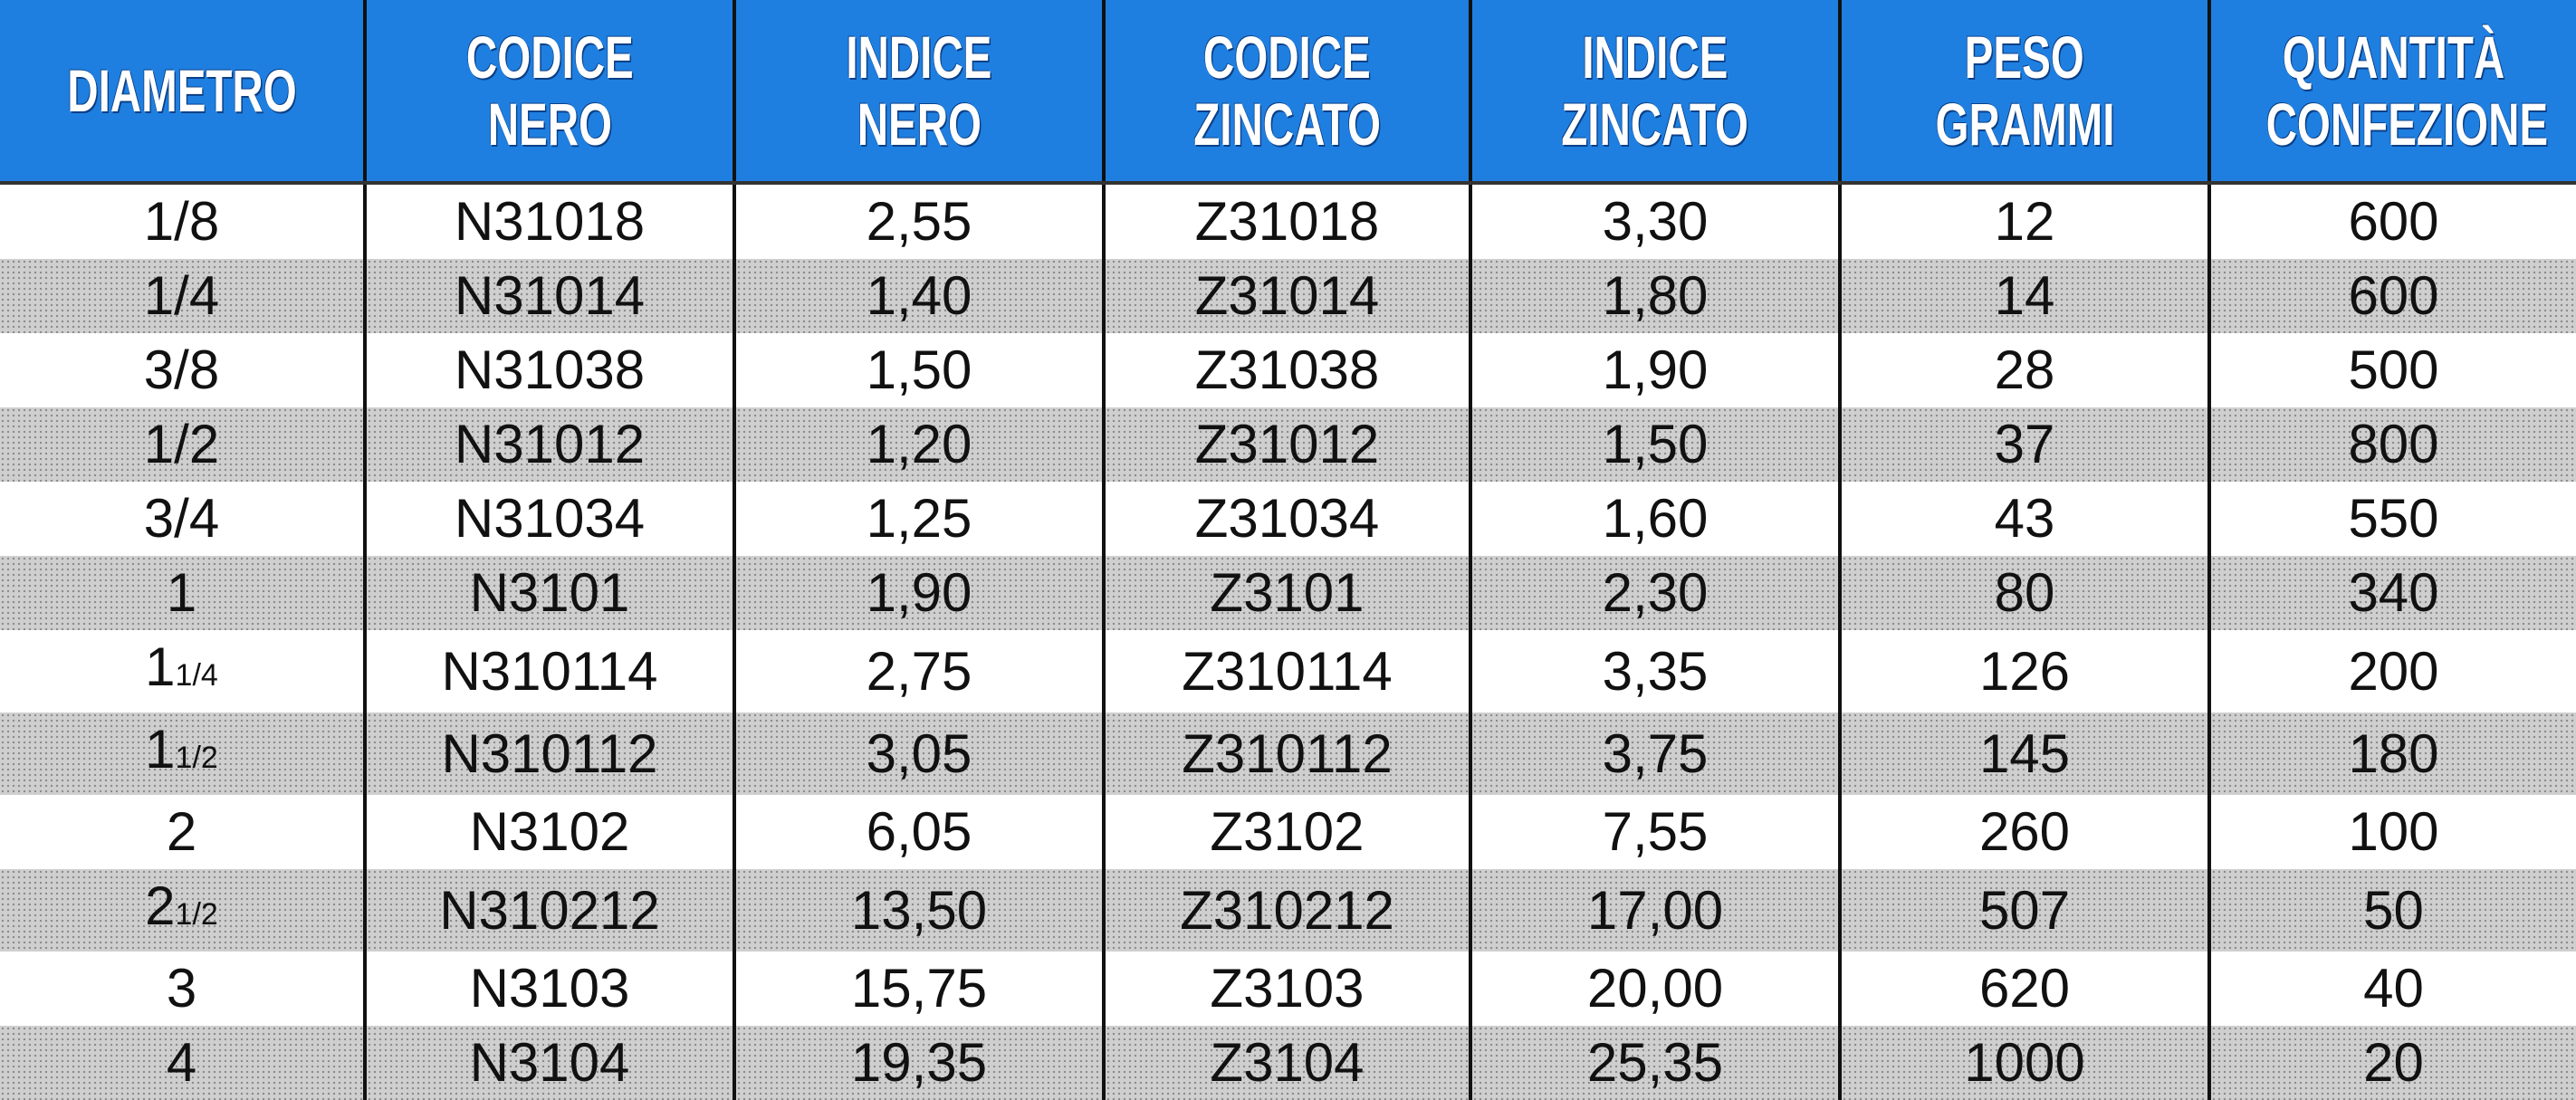  What do you see at coordinates (918, 519) in the screenshot?
I see `cell-indice-nero: 1,25` at bounding box center [918, 519].